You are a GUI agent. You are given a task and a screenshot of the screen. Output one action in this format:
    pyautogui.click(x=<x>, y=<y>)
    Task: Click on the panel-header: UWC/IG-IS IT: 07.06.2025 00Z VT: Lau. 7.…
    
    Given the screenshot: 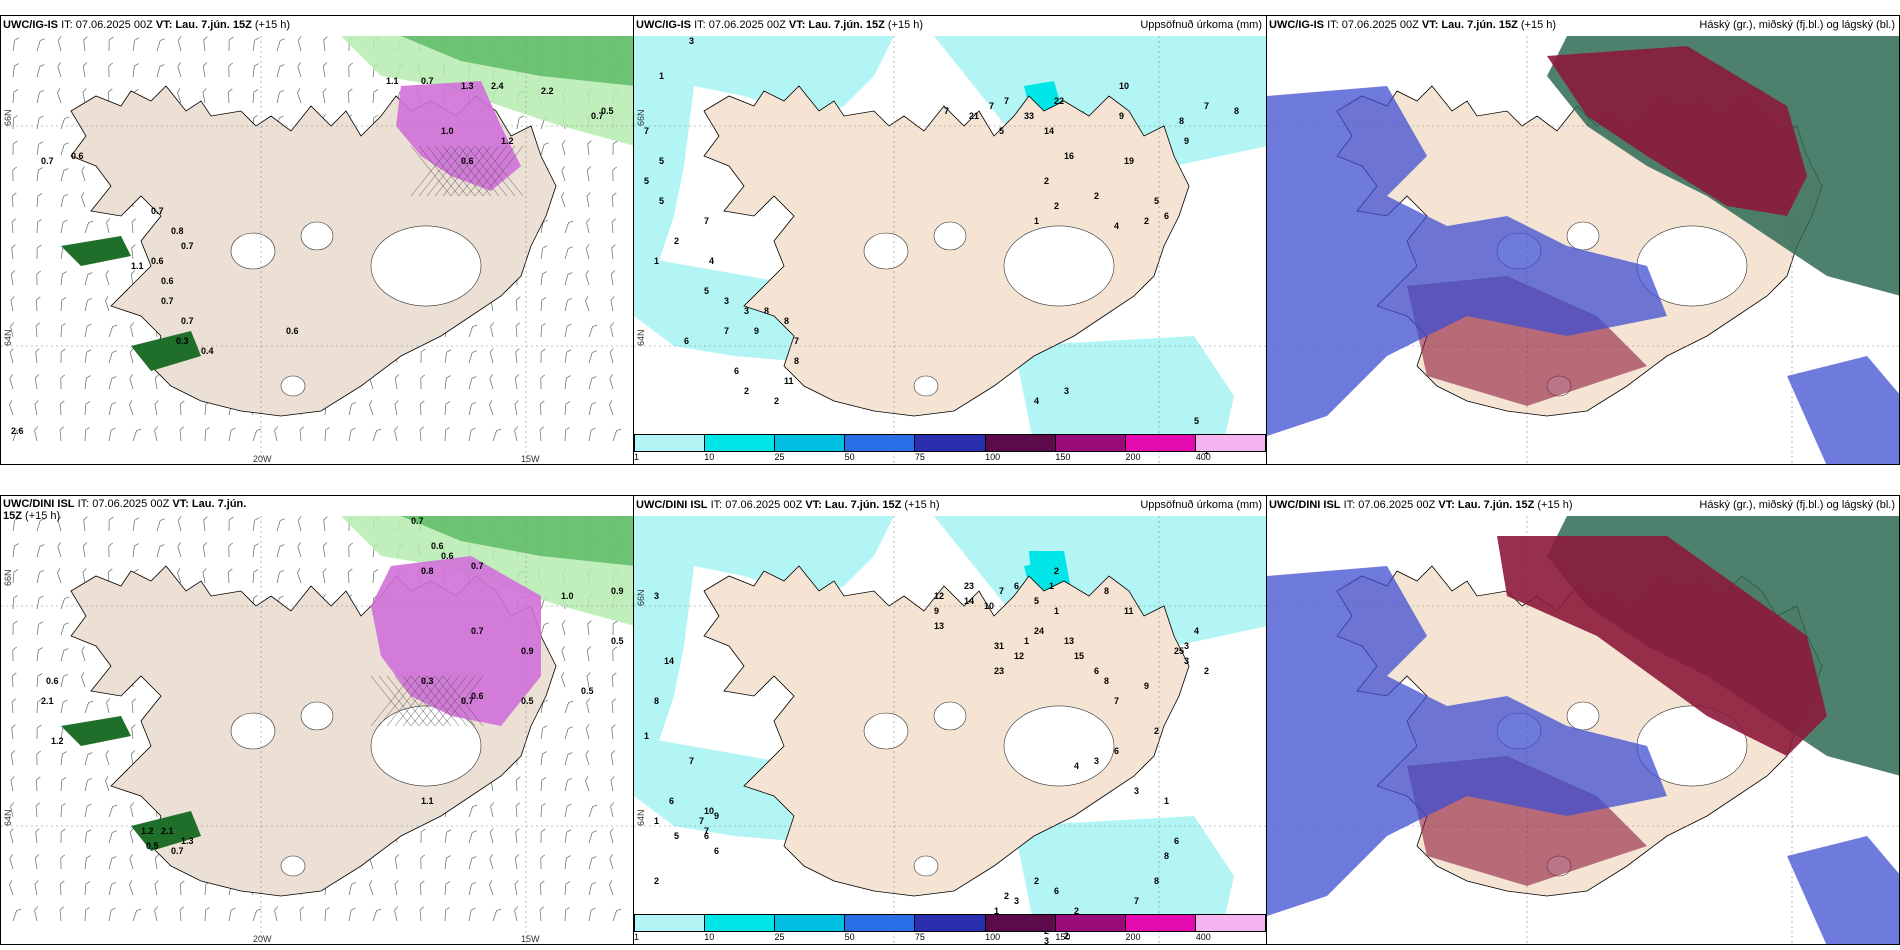 What is the action you would take?
    pyautogui.click(x=1583, y=25)
    